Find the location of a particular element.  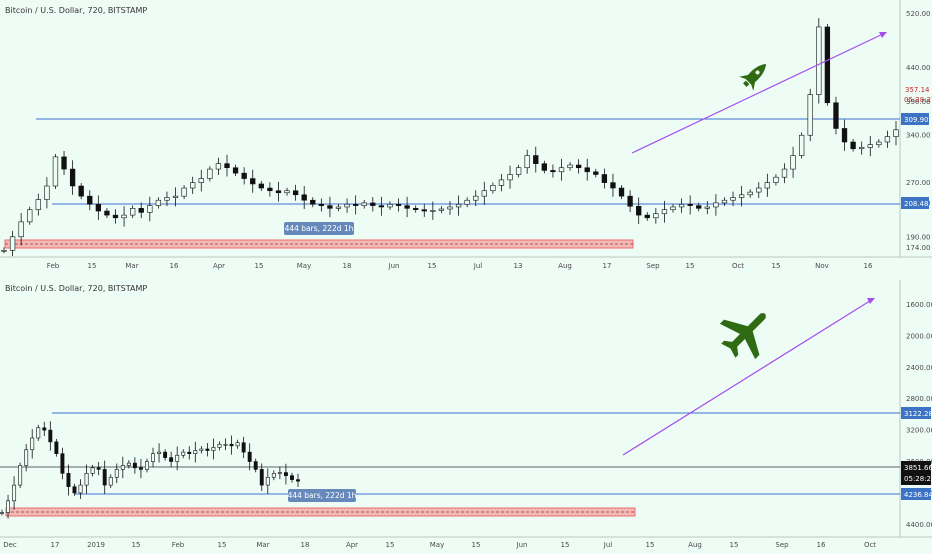

bottom-last-price-box is located at coordinates (916, 473).